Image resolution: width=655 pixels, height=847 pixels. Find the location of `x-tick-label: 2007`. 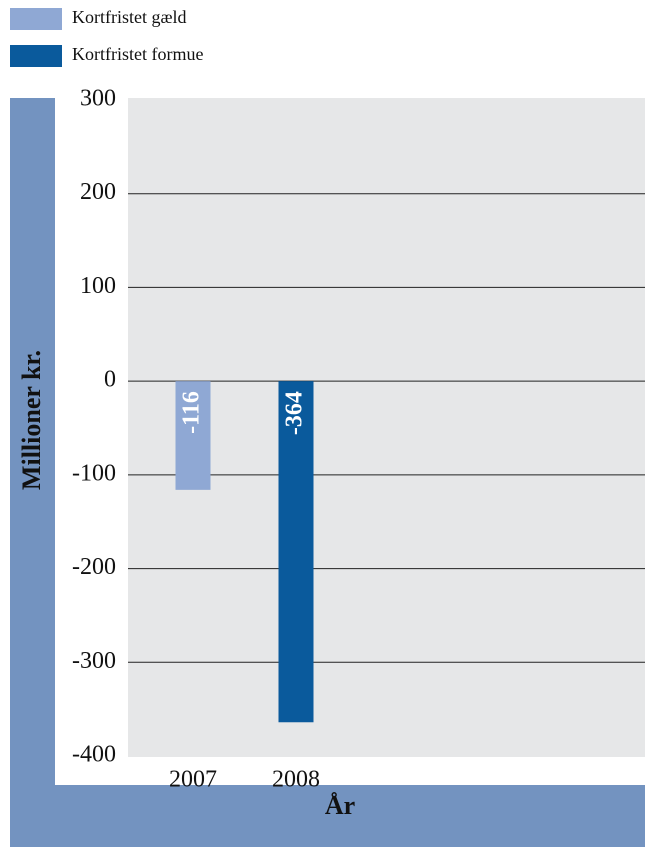

x-tick-label: 2007 is located at coordinates (193, 780).